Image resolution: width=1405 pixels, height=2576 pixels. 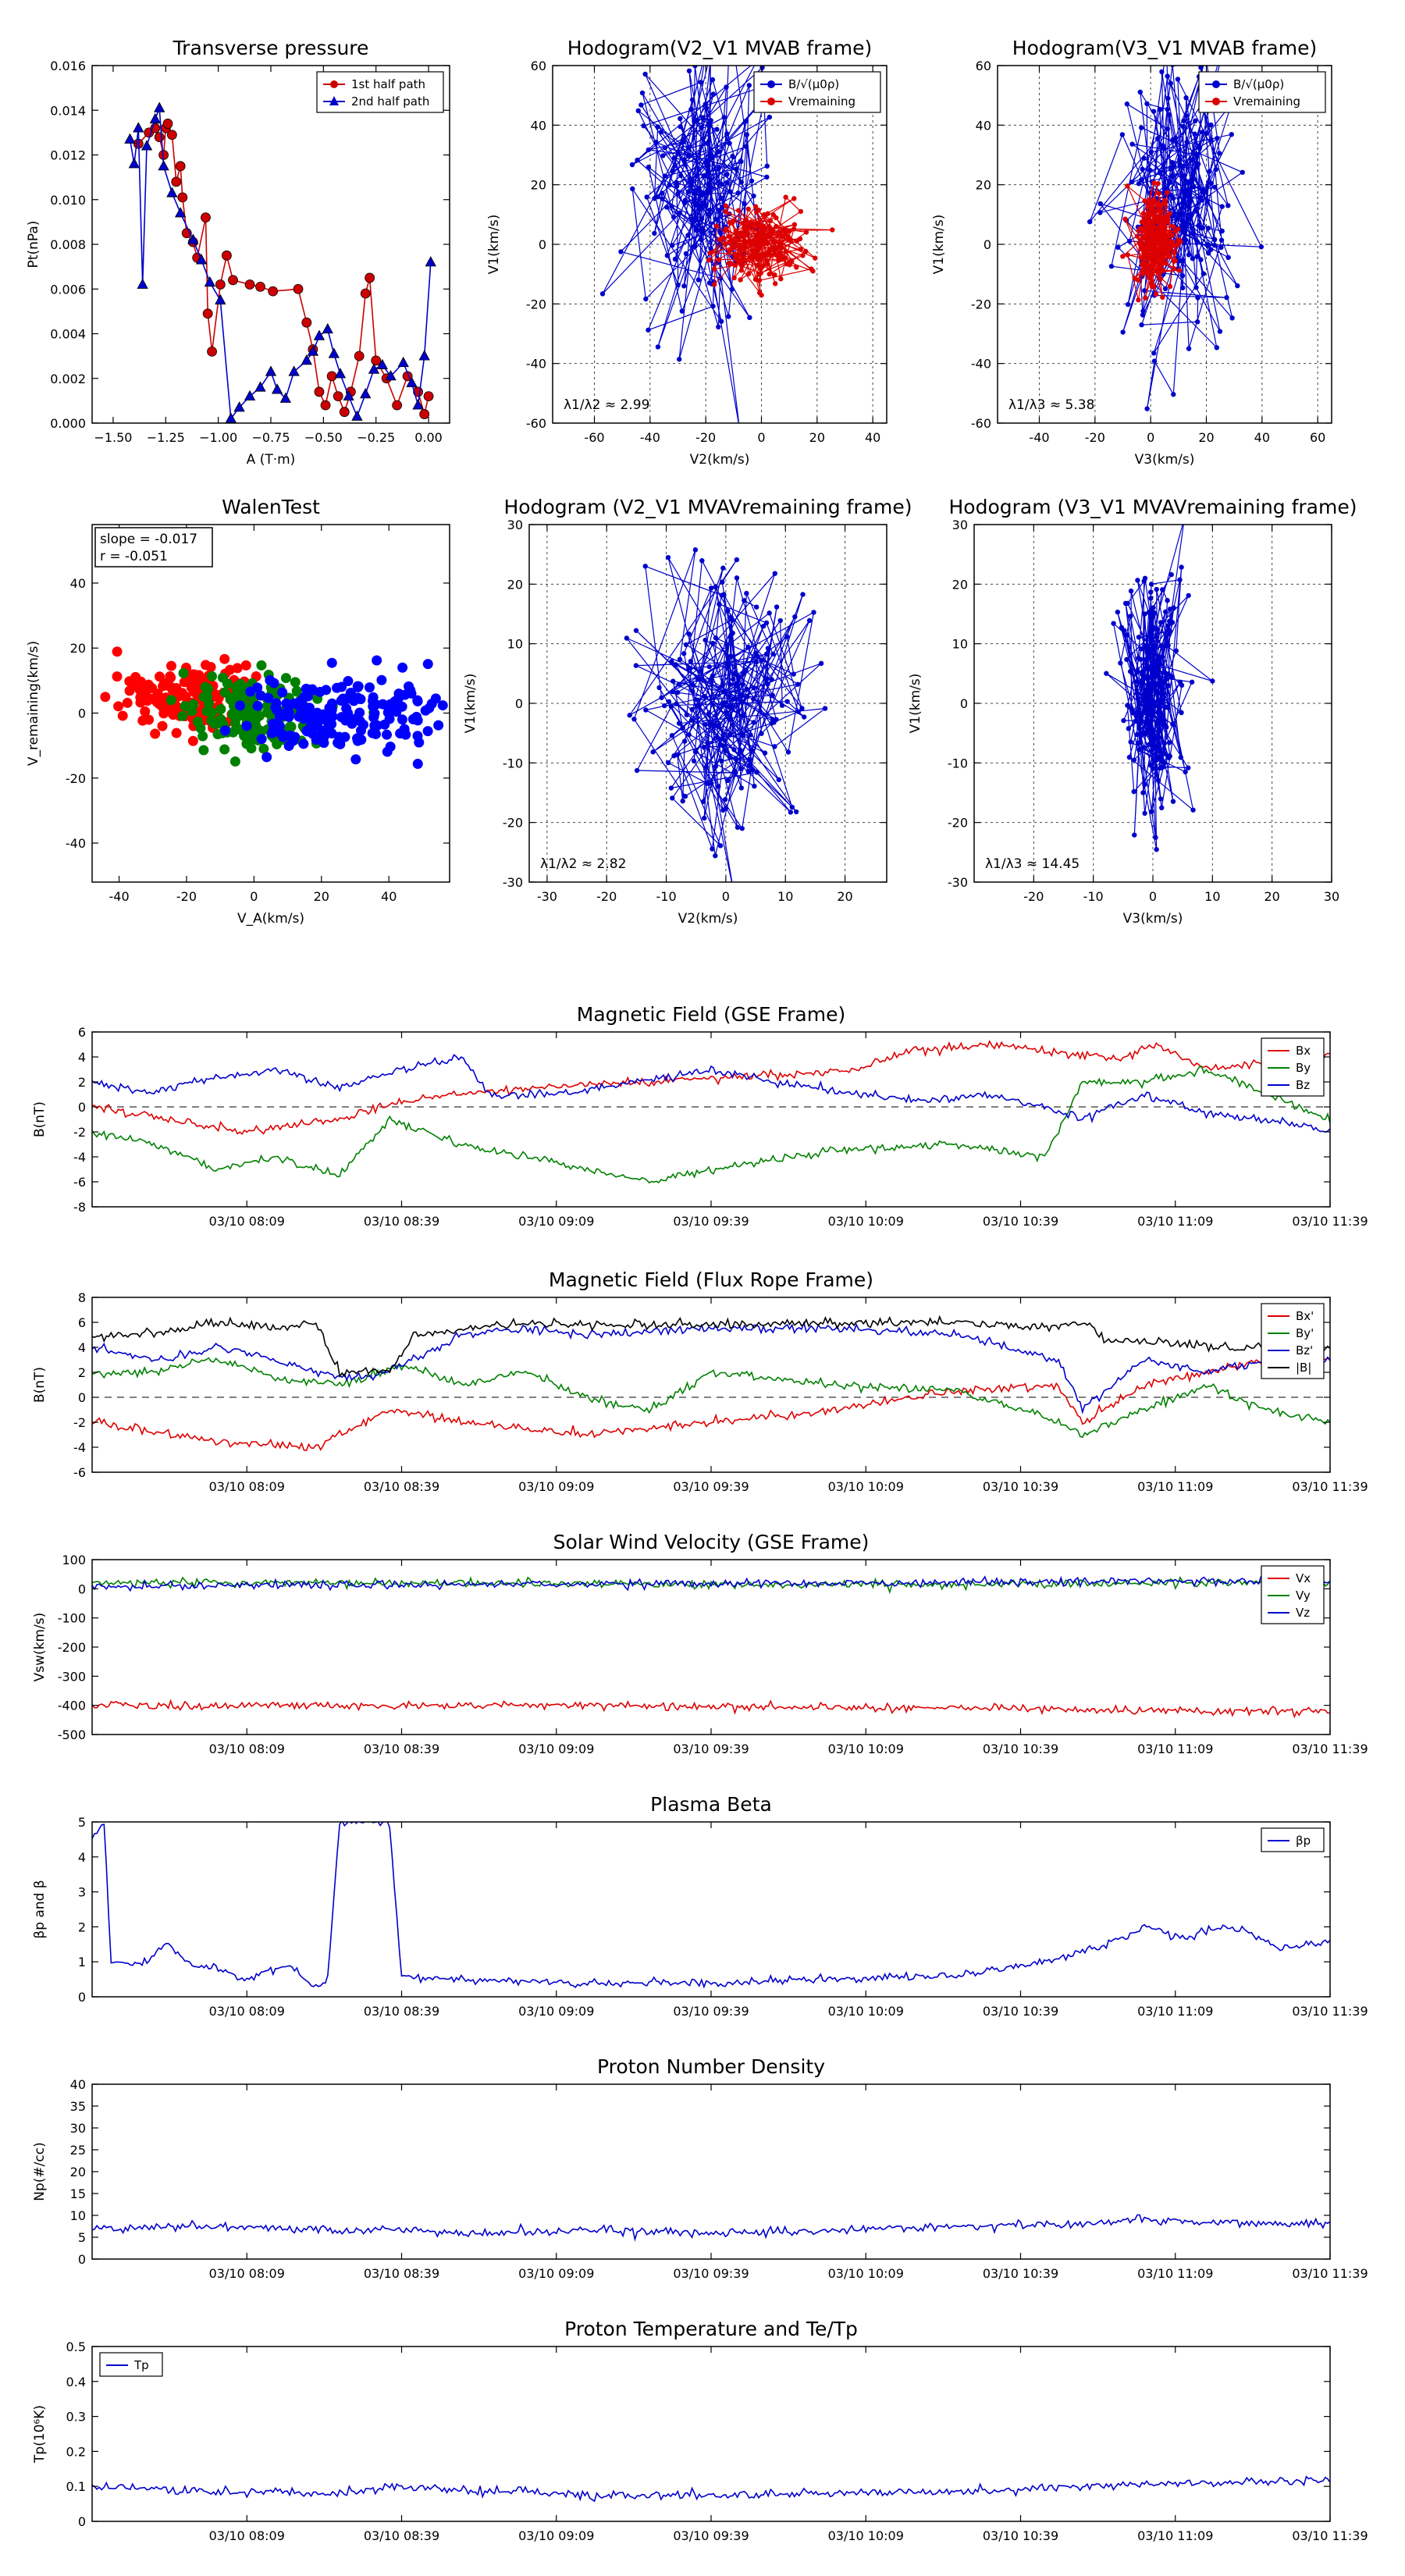 I want to click on x-axis-label: V2(km/s), so click(x=708, y=919).